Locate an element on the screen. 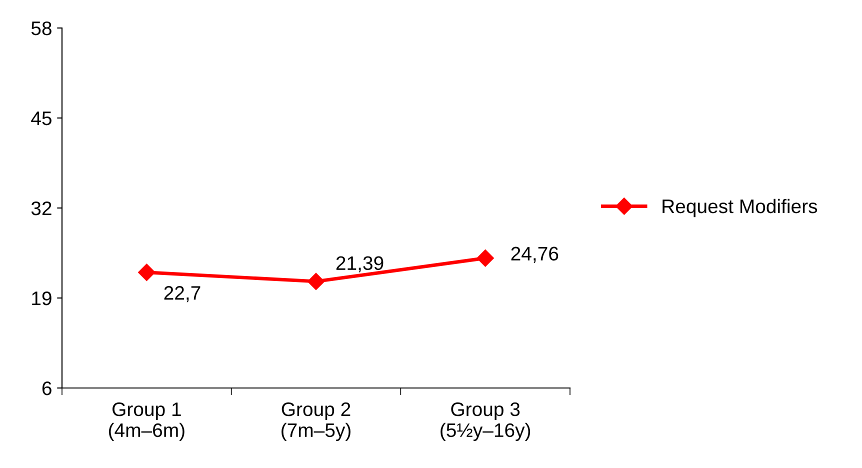 The image size is (862, 468). data-label: 24,76 is located at coordinates (534, 254).